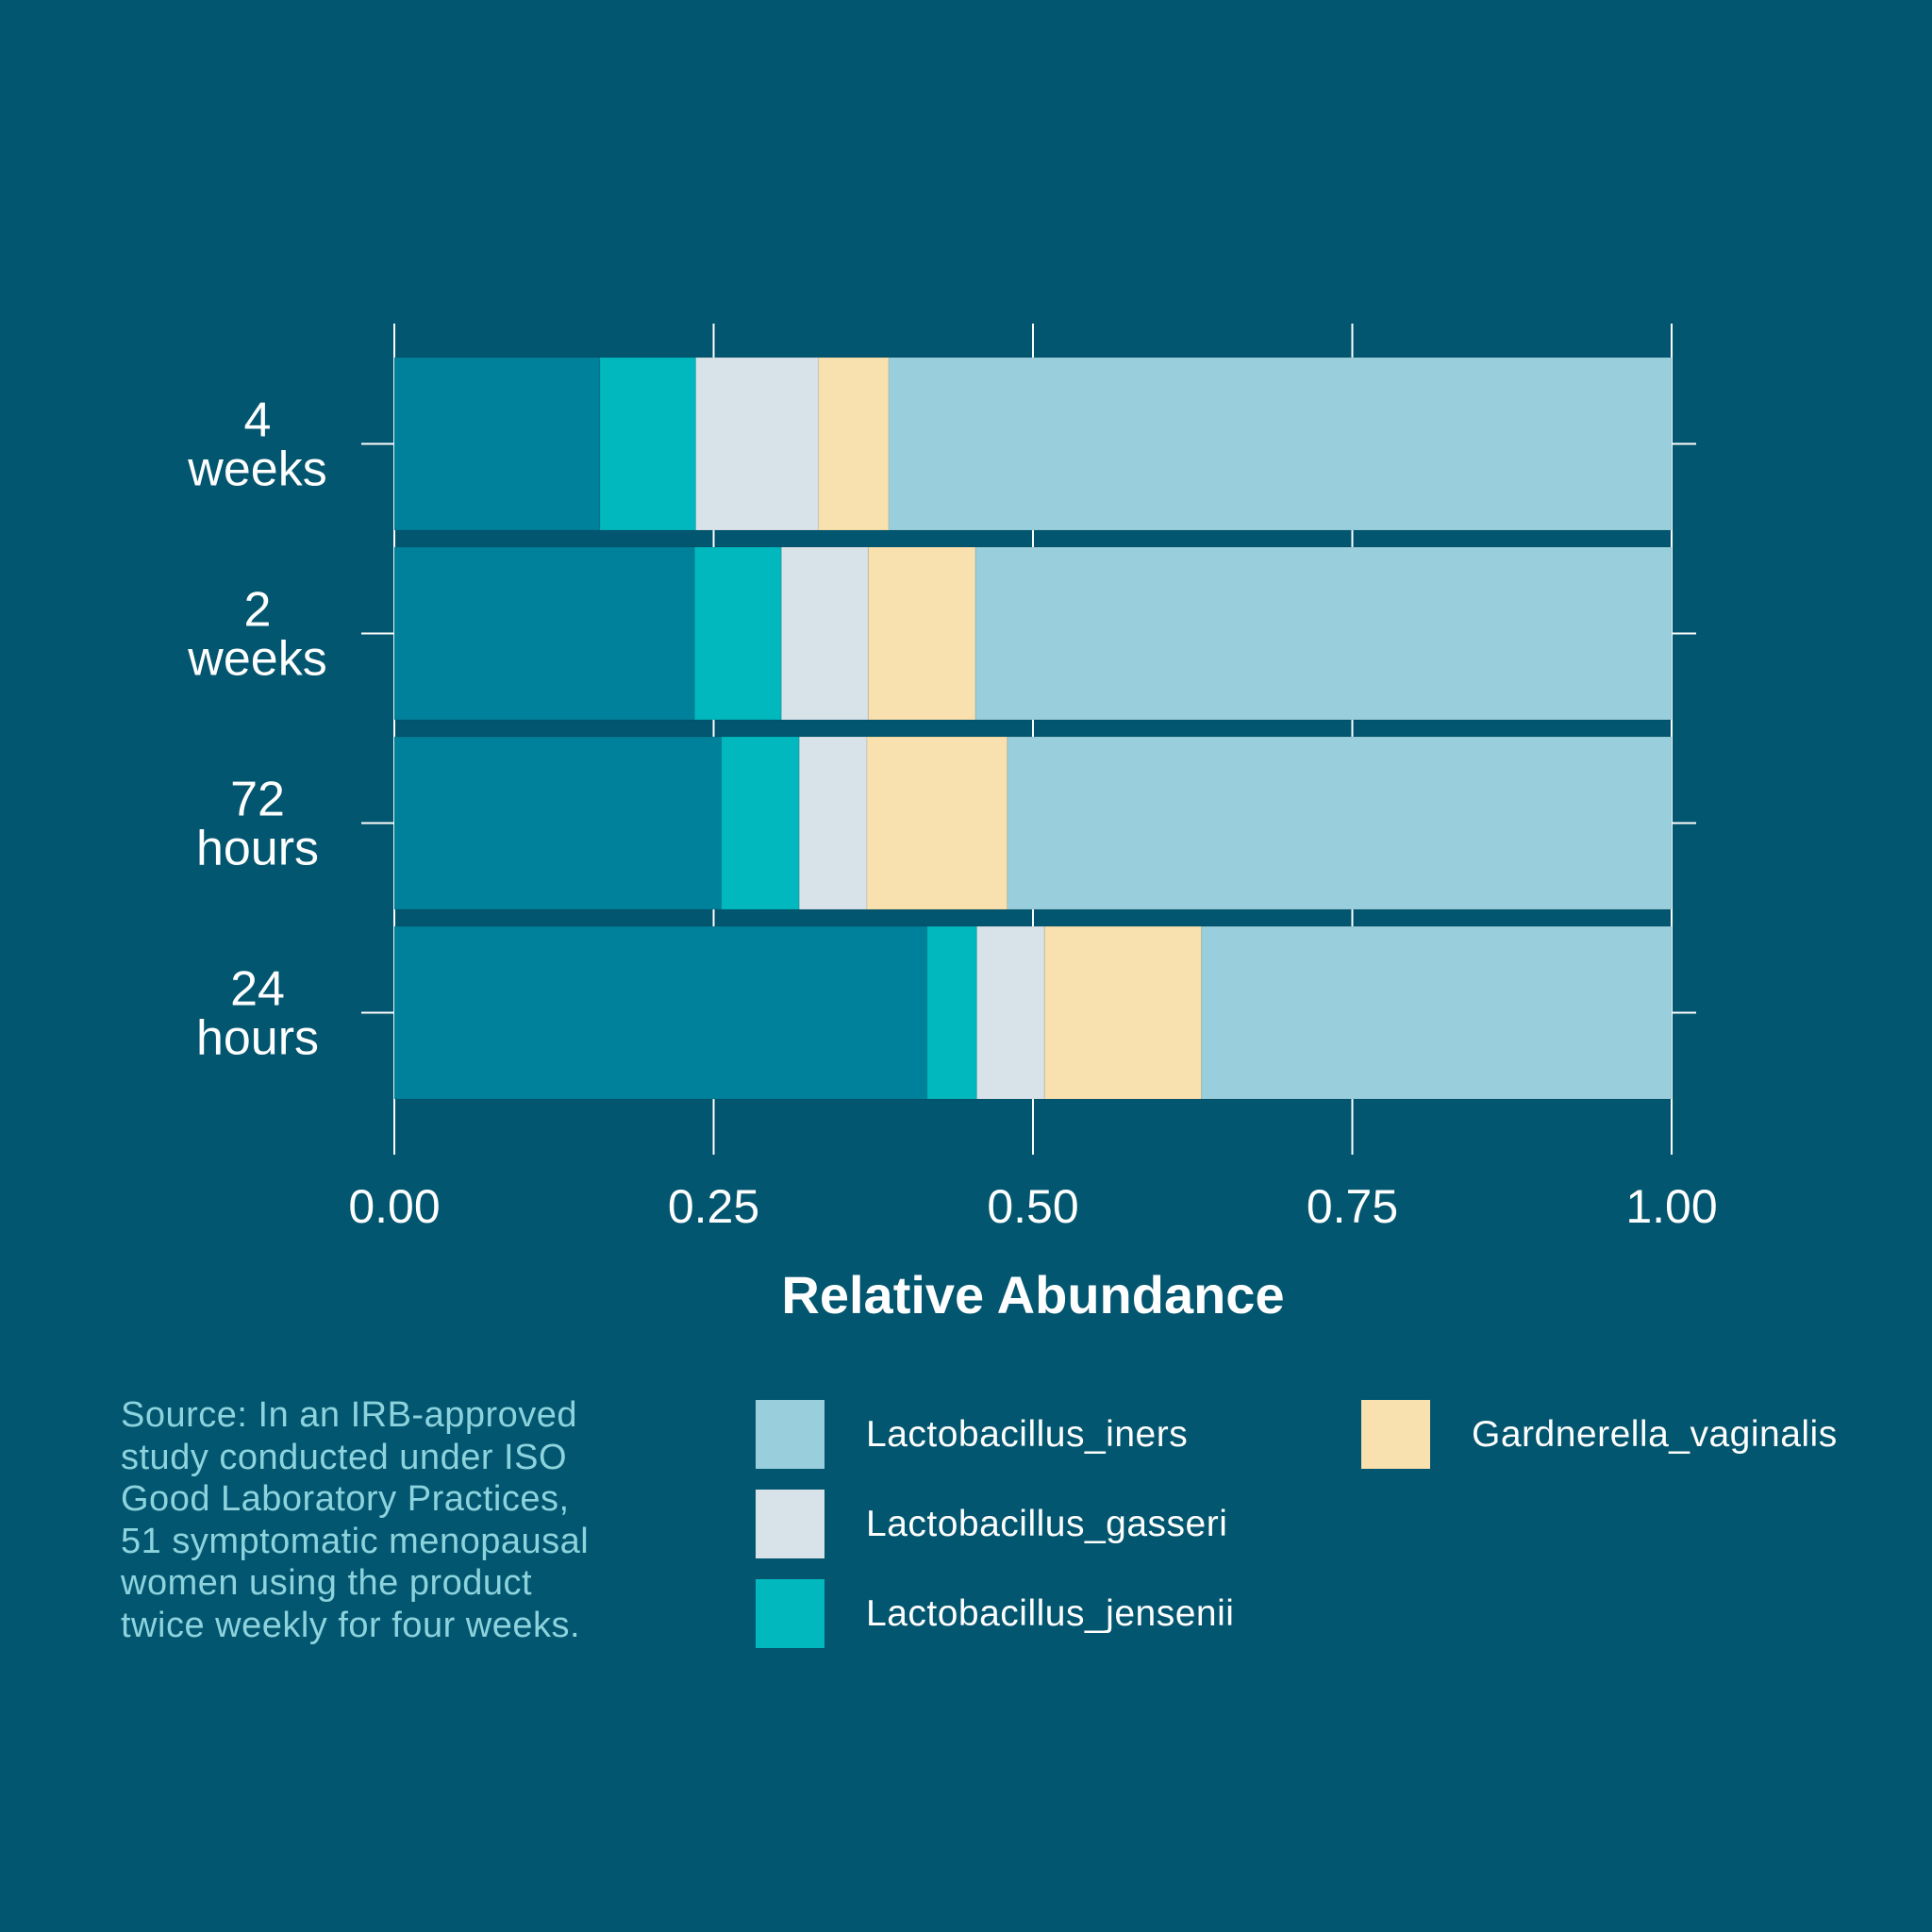  I want to click on legend-item-gasseri: Lactobacillus_gasseri, so click(991, 1524).